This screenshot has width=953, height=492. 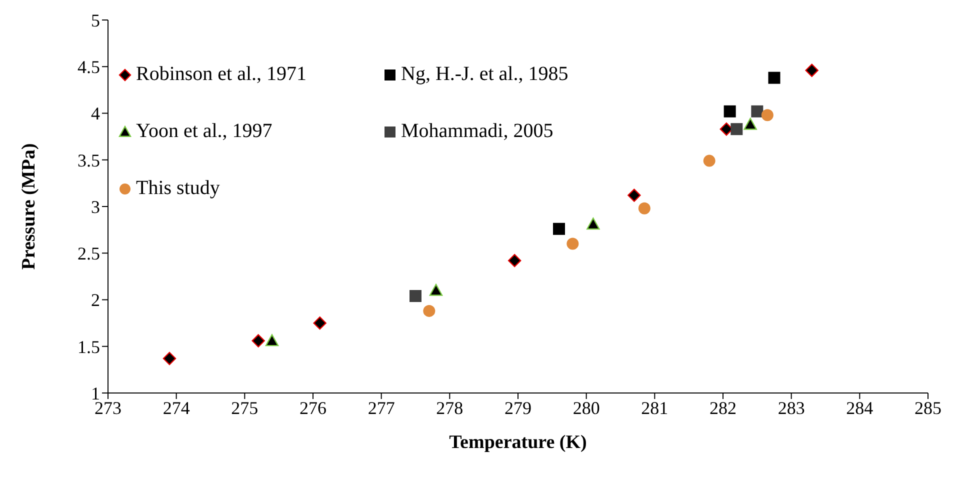 What do you see at coordinates (221, 74) in the screenshot?
I see `legend-label: Robinson et al., 1971` at bounding box center [221, 74].